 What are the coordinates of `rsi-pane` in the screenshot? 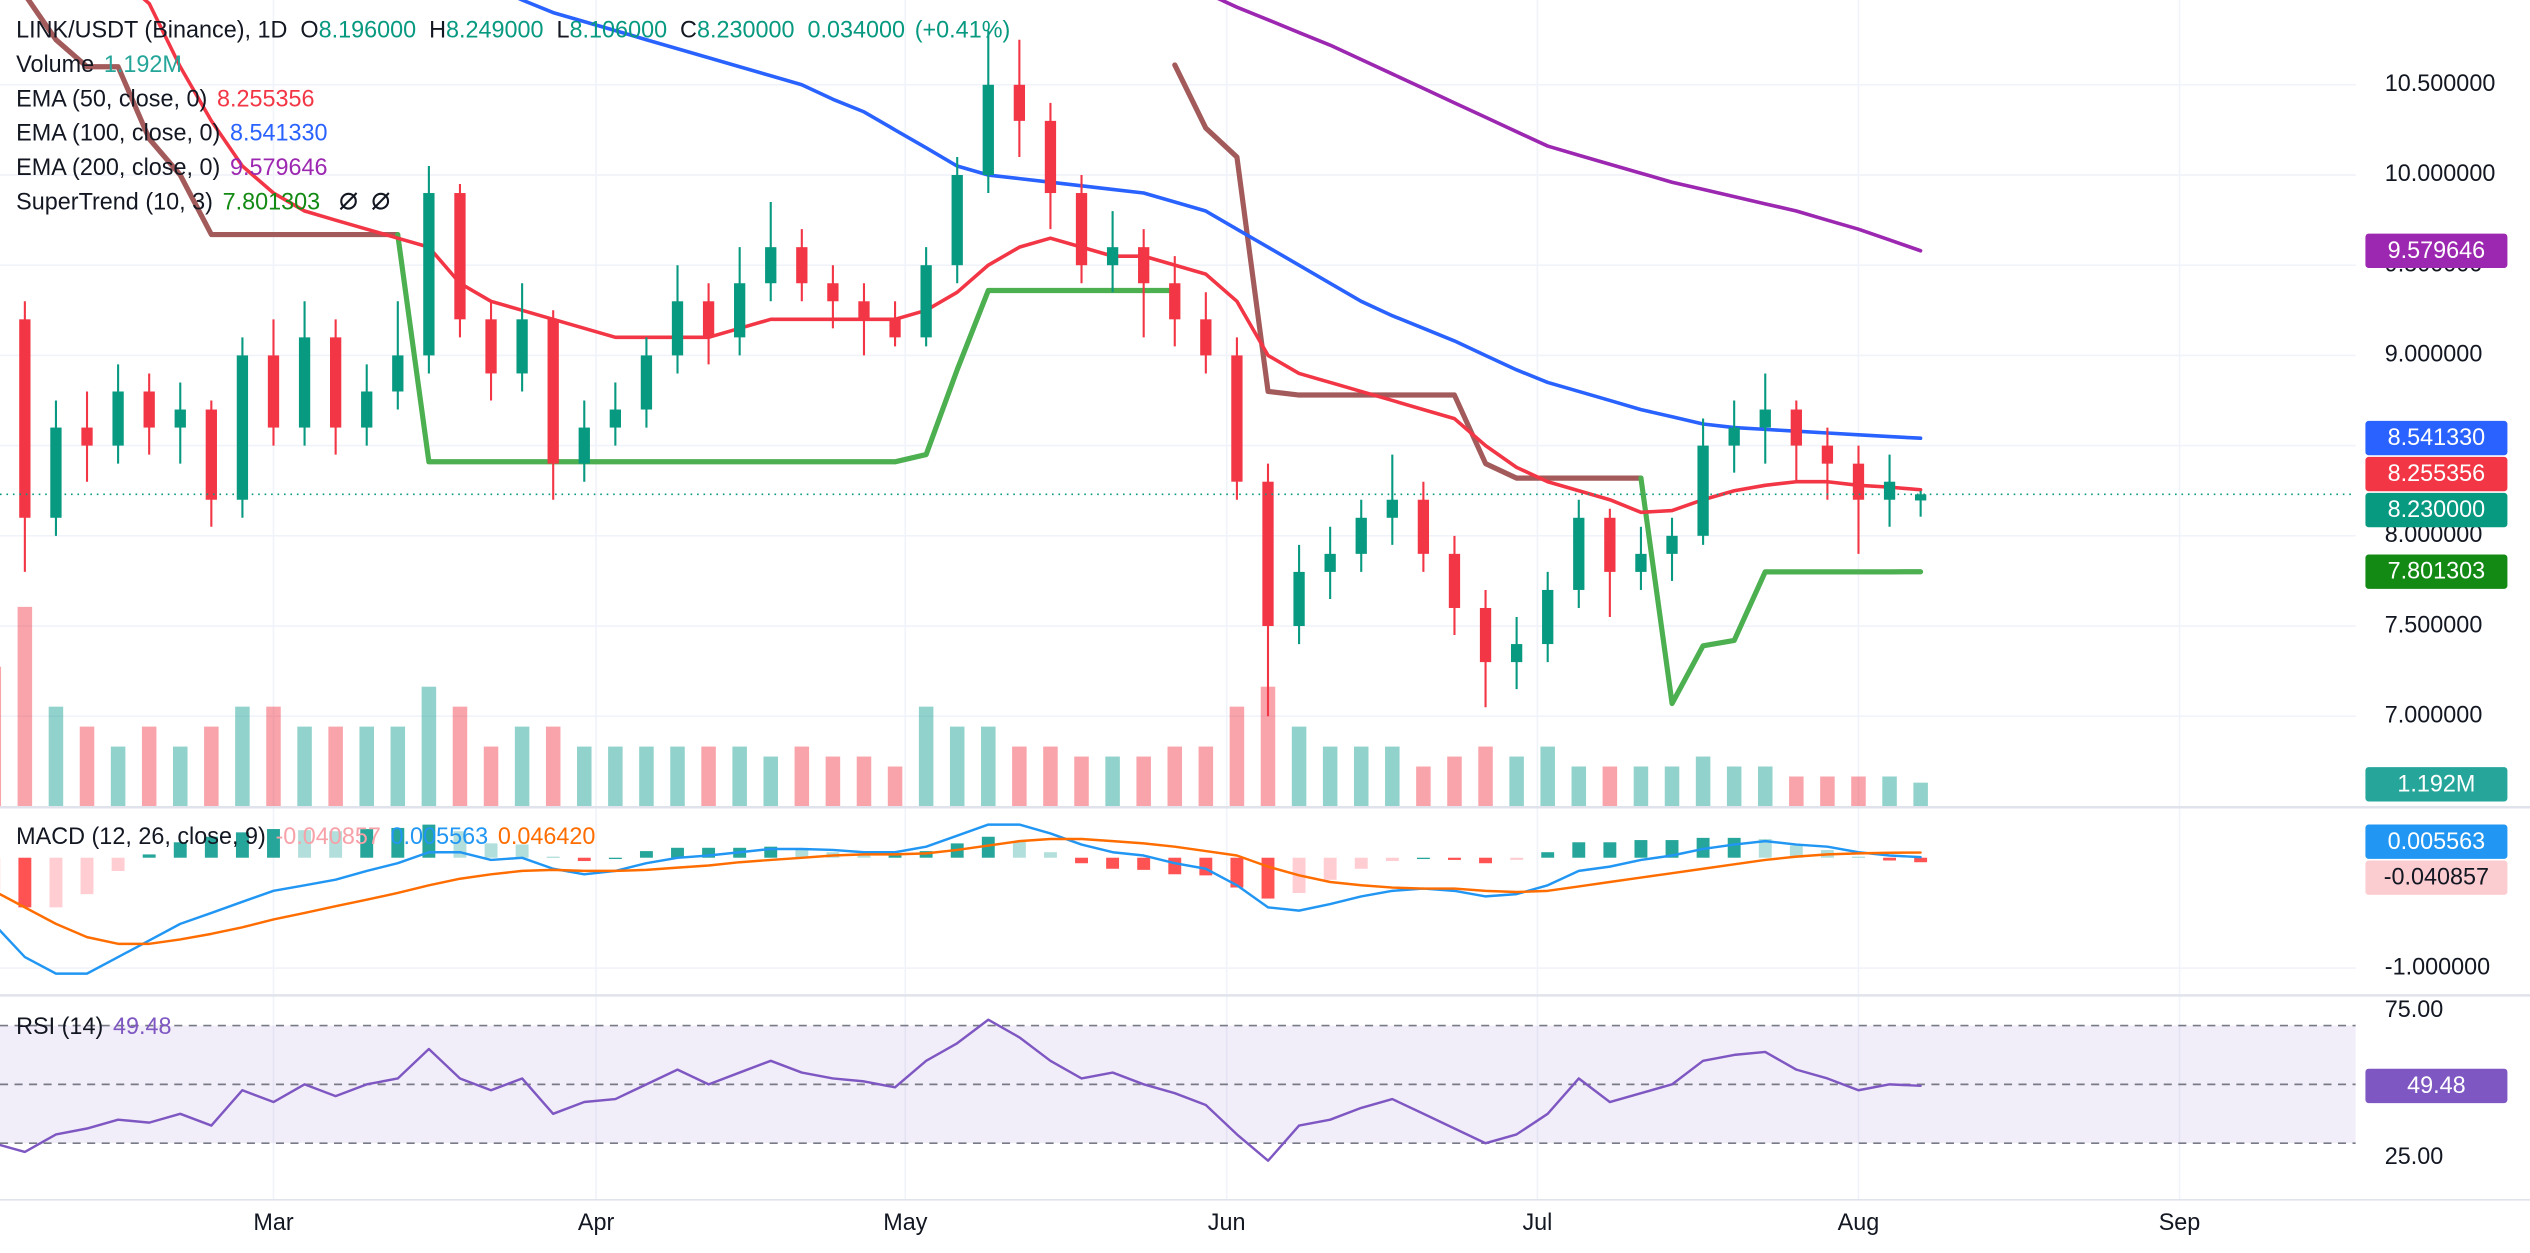 It's located at (1178, 1090).